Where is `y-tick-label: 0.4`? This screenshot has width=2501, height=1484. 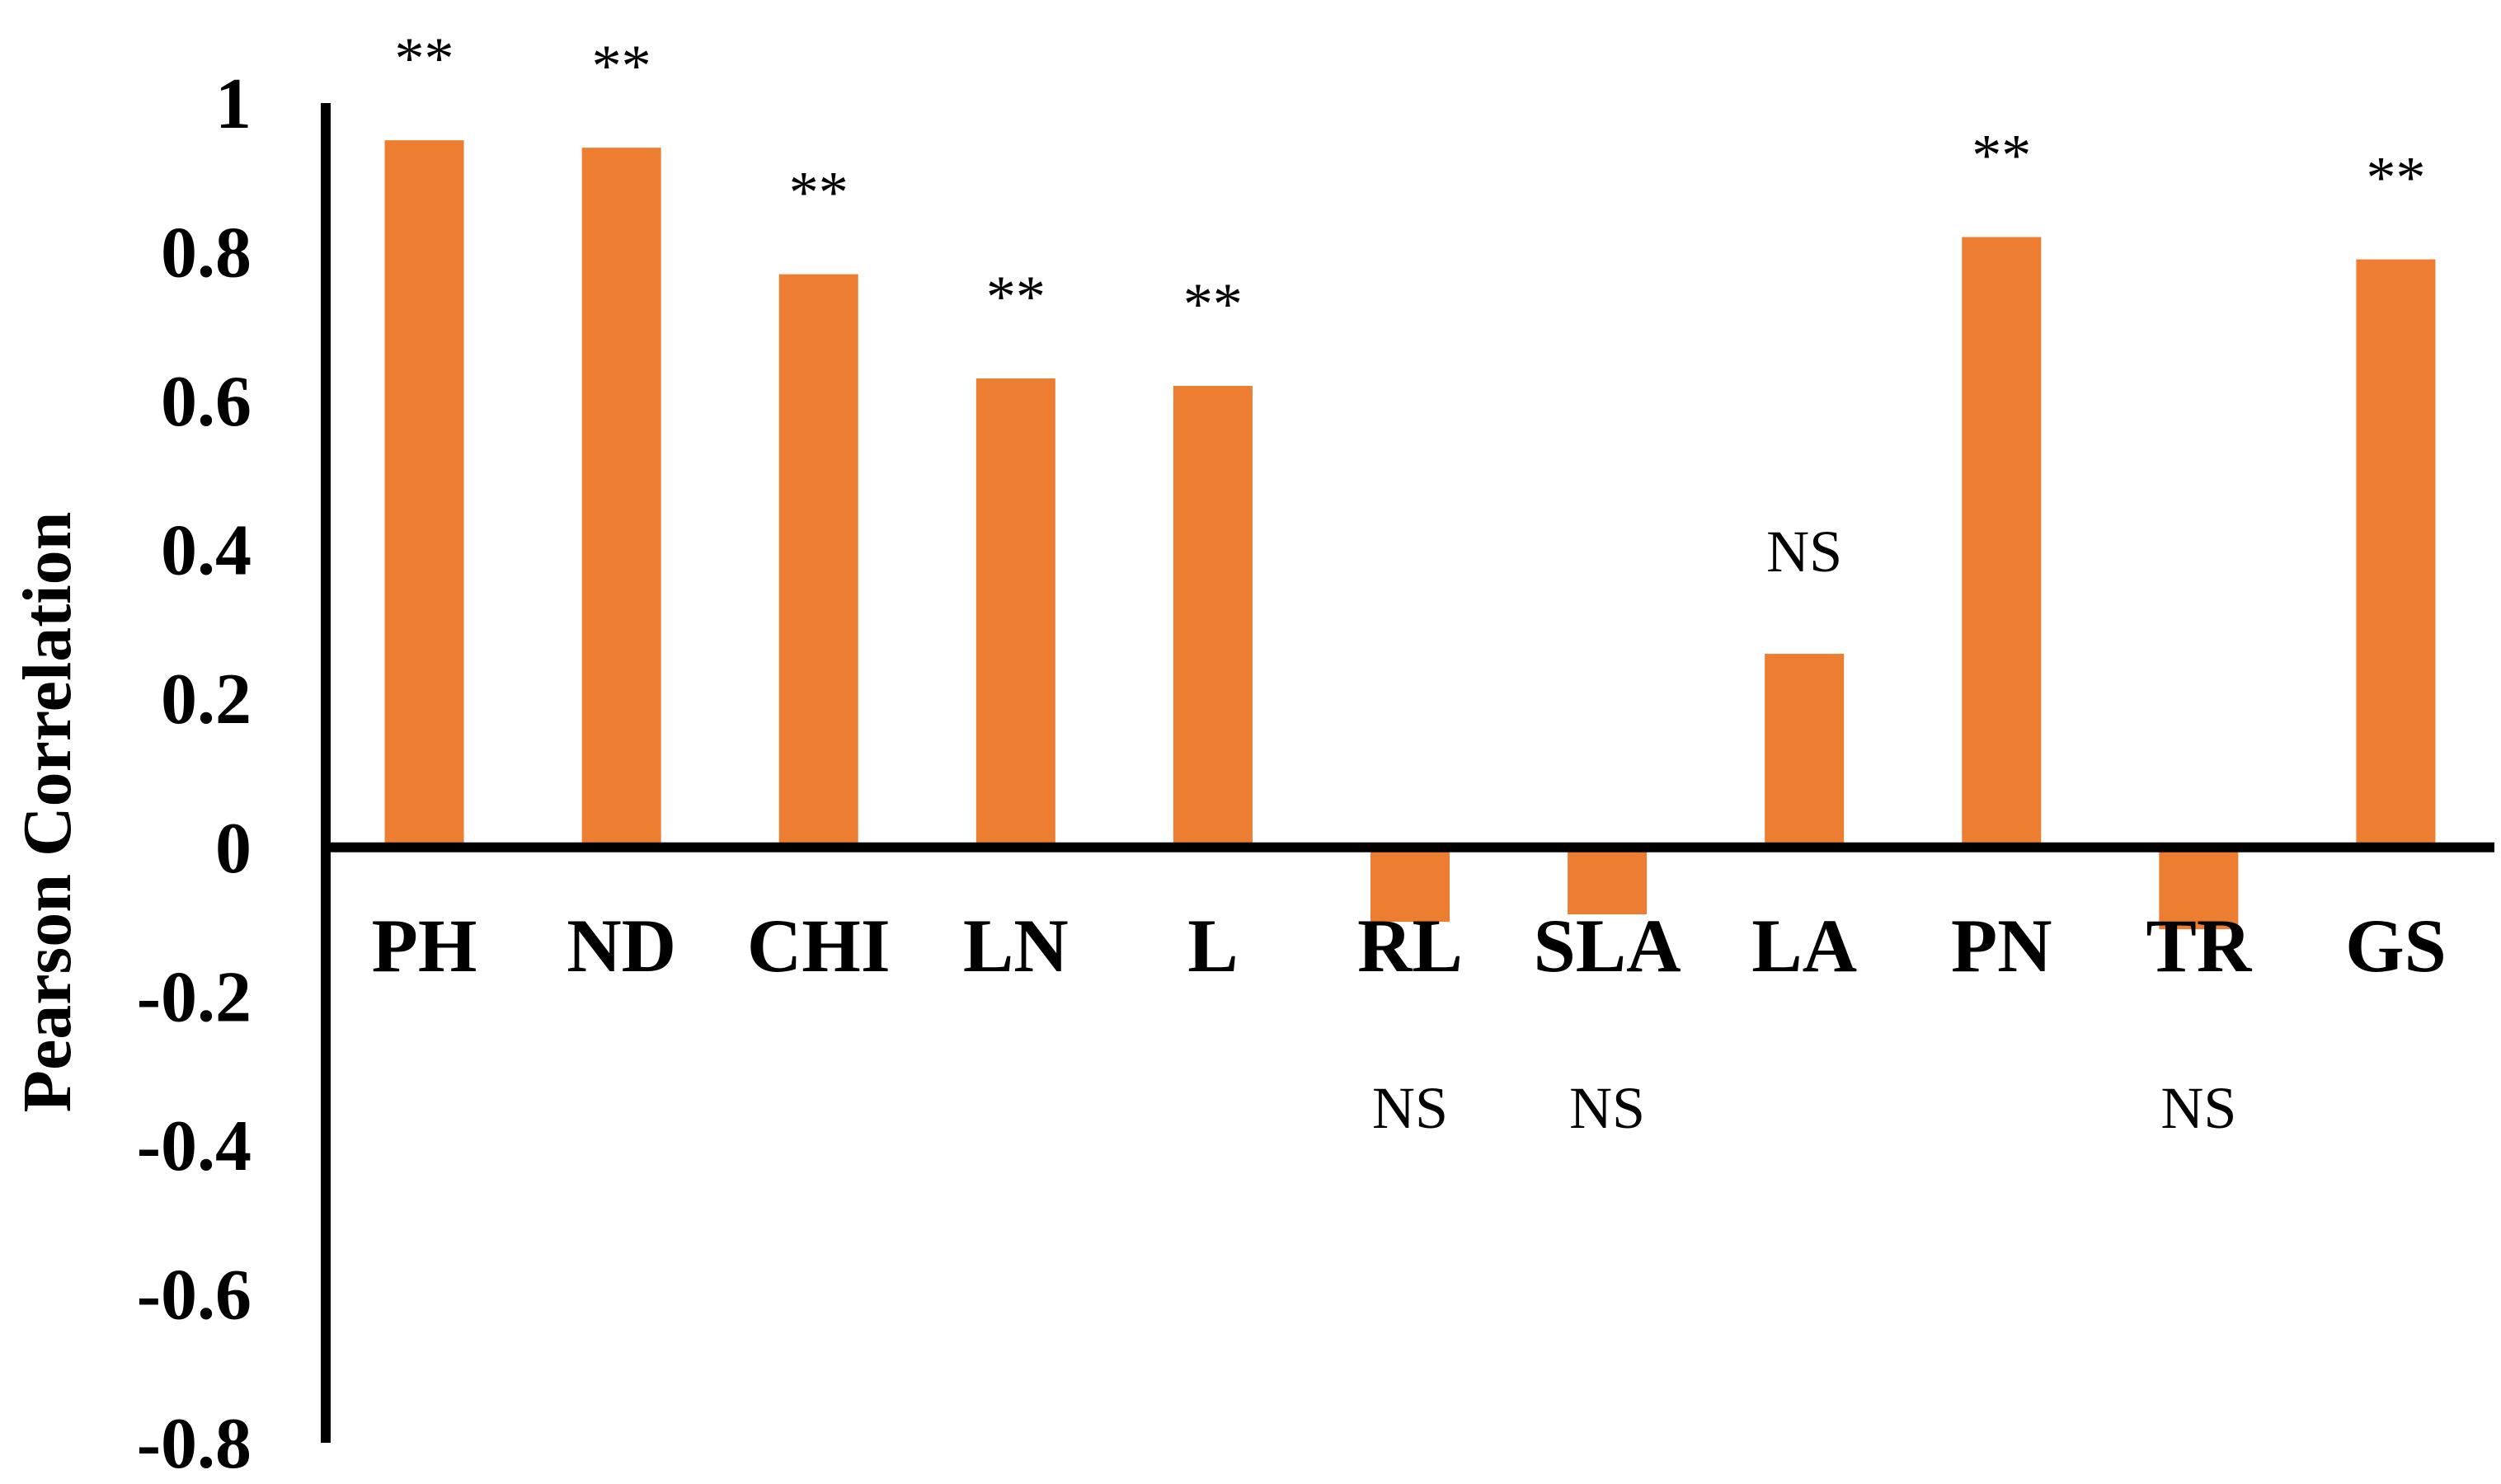
y-tick-label: 0.4 is located at coordinates (206, 551).